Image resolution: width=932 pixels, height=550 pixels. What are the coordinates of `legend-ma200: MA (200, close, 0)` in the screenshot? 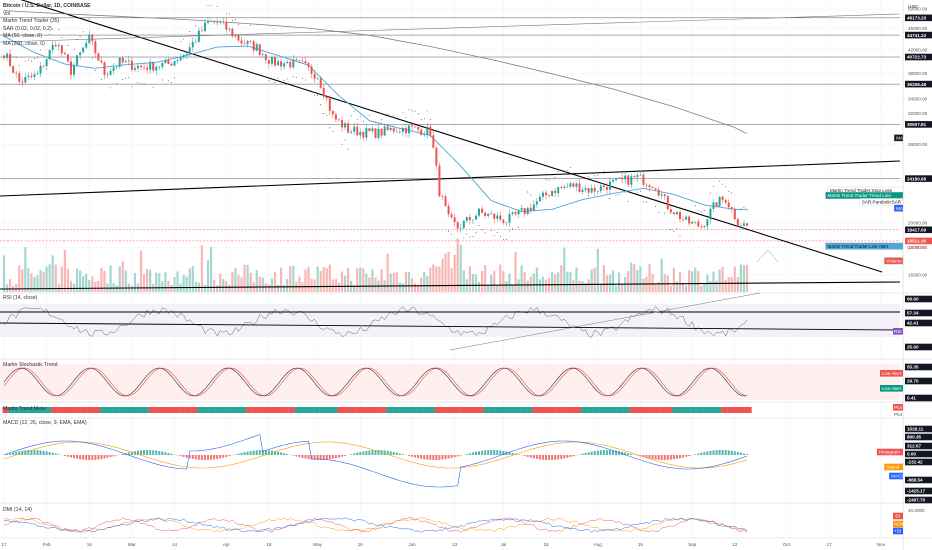 It's located at (24, 43).